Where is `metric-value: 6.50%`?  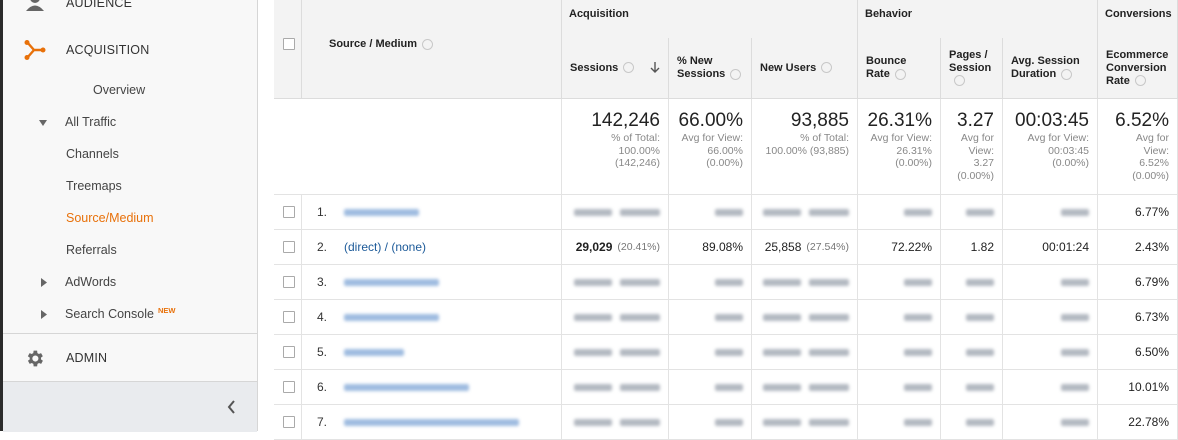 metric-value: 6.50% is located at coordinates (1151, 352).